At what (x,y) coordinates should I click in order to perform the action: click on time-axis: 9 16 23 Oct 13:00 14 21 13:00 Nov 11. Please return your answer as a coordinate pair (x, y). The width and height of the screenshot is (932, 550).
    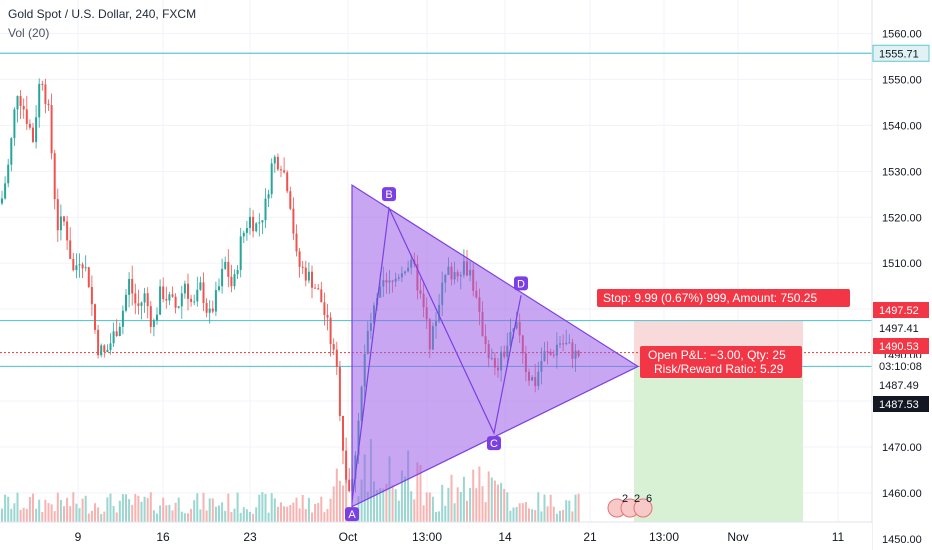
    Looking at the image, I should click on (436, 535).